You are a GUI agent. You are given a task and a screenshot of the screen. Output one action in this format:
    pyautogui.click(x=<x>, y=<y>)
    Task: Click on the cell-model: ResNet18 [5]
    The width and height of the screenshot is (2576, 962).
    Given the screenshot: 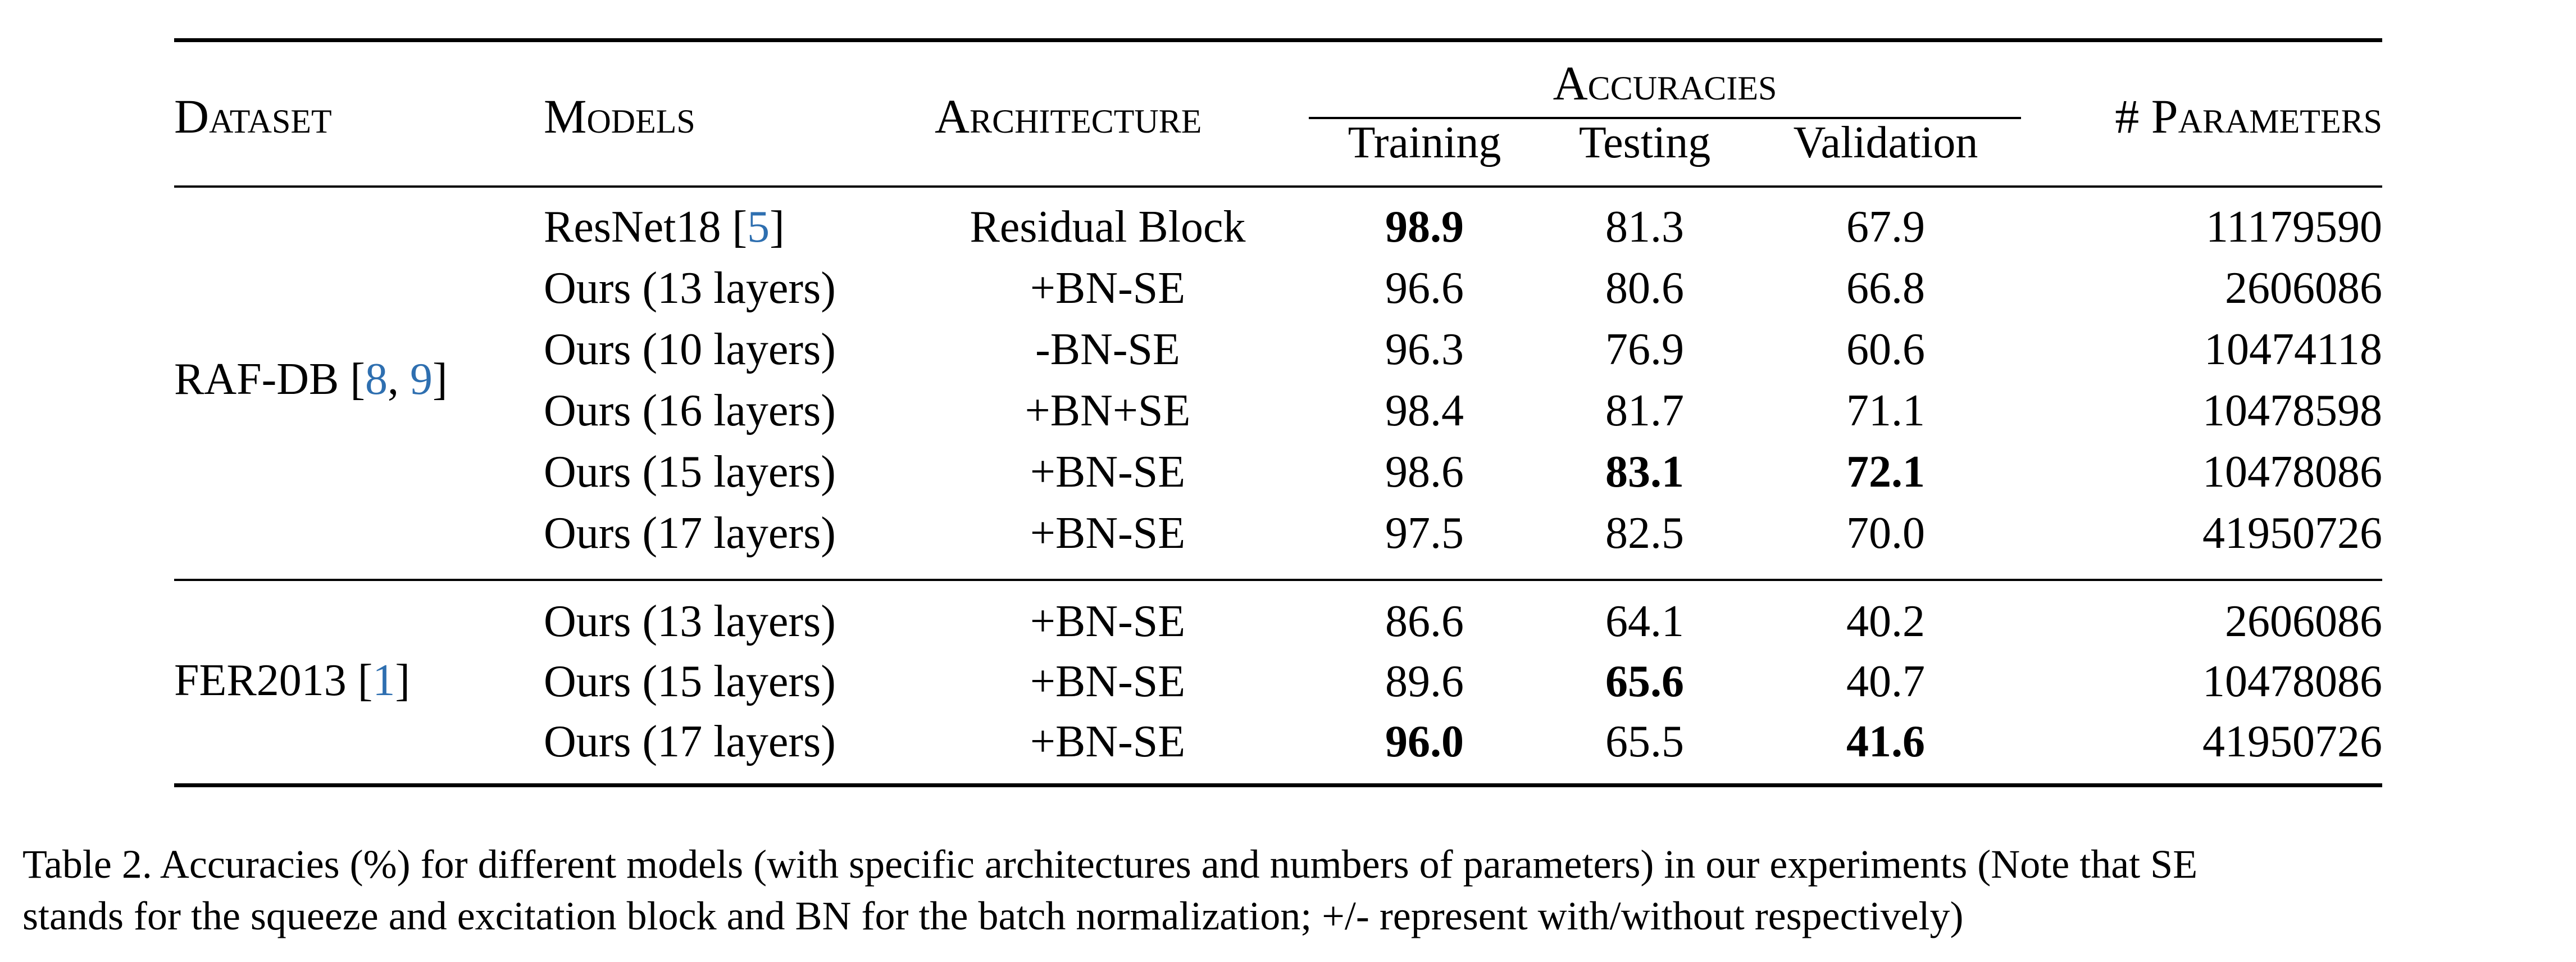 What is the action you would take?
    pyautogui.click(x=664, y=227)
    